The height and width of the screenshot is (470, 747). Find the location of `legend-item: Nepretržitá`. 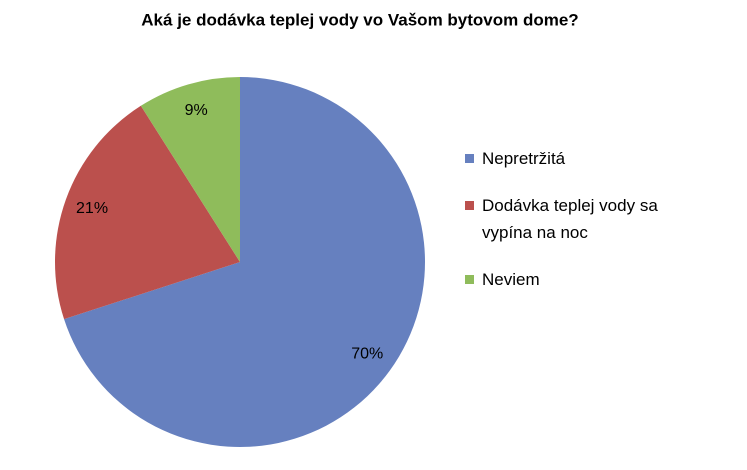

legend-item: Nepretržitá is located at coordinates (595, 158).